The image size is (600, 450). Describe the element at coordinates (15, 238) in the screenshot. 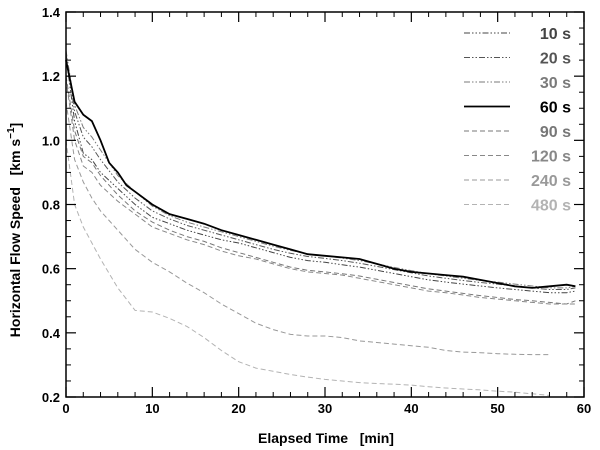

I see `y-axis-label-main: Horizontal Flow Speed [km s` at that location.